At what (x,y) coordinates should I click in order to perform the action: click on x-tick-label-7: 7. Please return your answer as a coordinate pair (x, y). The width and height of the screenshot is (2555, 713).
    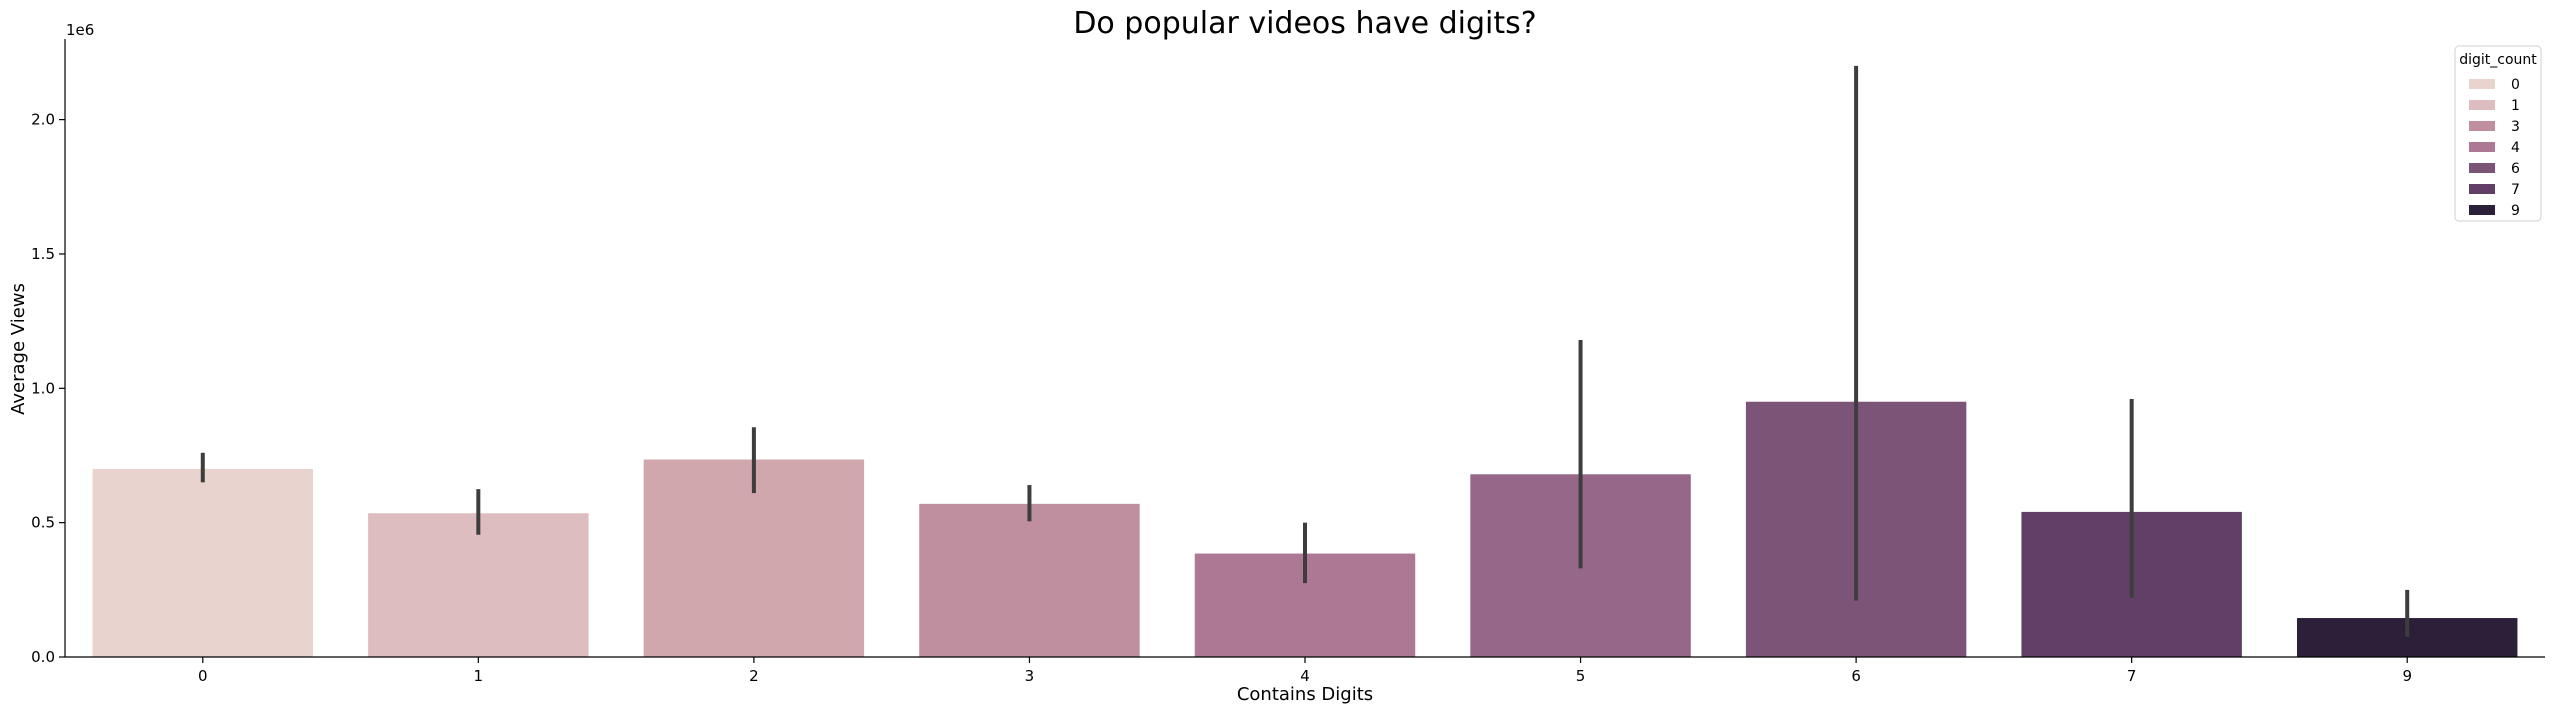
    Looking at the image, I should click on (2132, 676).